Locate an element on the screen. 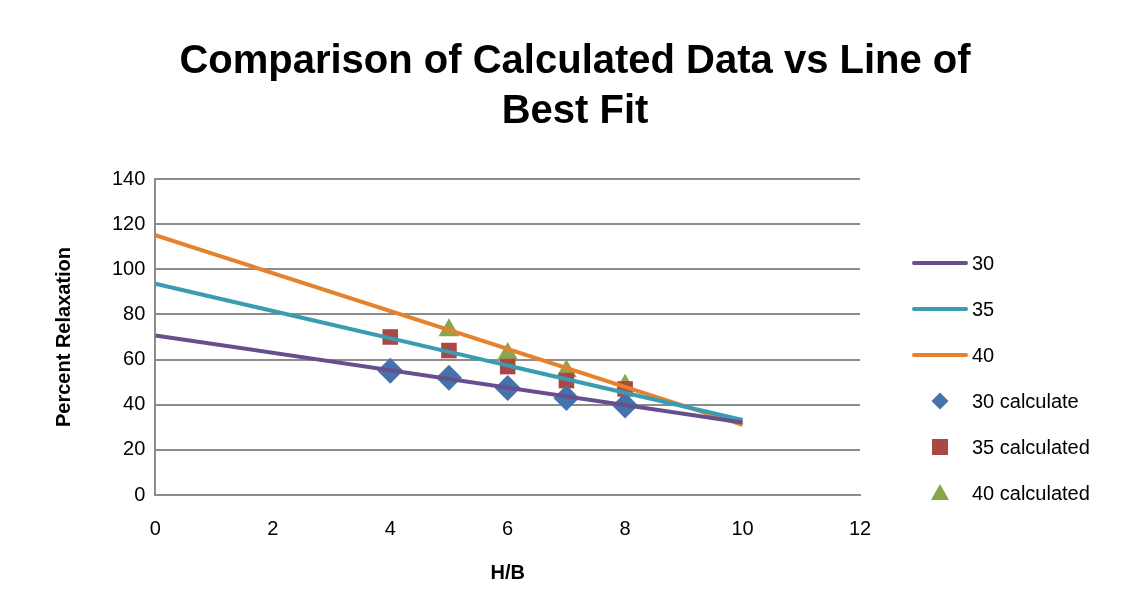 This screenshot has width=1140, height=611. legend-label: 30 is located at coordinates (983, 263).